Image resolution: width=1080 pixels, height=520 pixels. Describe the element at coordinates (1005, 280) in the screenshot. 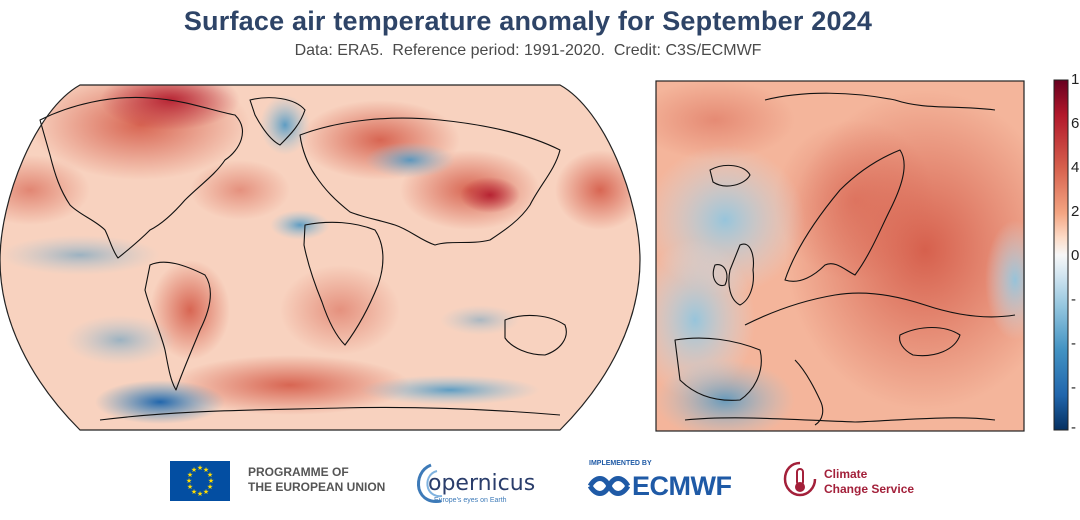

I see `cool-anomaly-arctic-east` at that location.